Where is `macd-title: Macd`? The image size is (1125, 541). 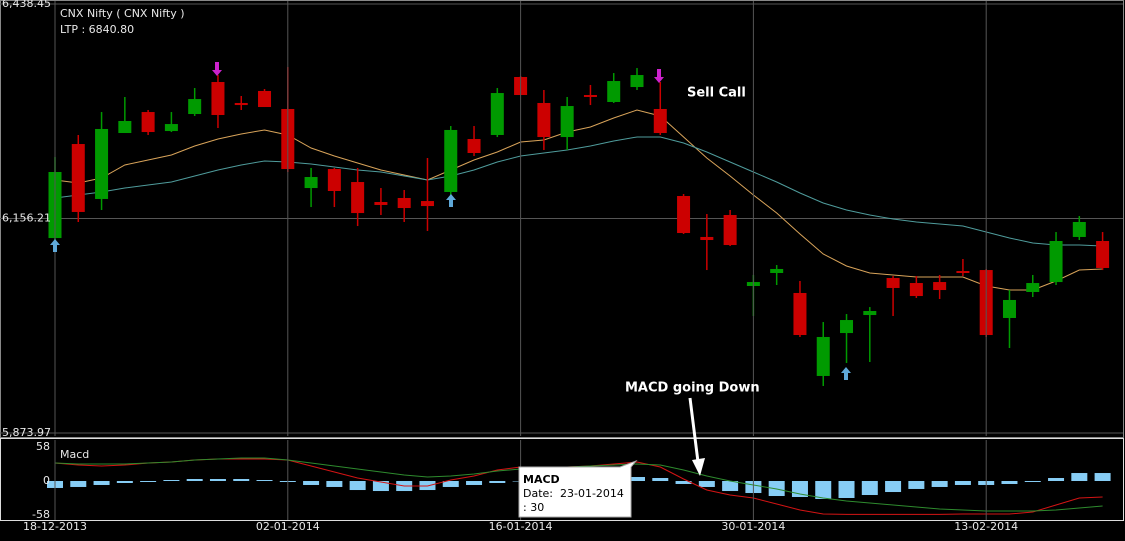 macd-title: Macd is located at coordinates (74, 454).